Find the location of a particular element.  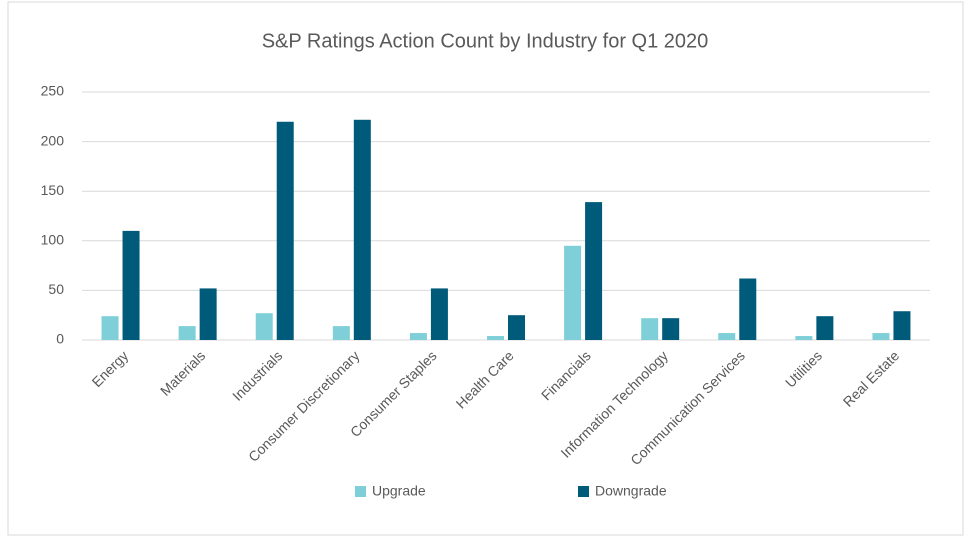

y-tick-label: 150 is located at coordinates (53, 190).